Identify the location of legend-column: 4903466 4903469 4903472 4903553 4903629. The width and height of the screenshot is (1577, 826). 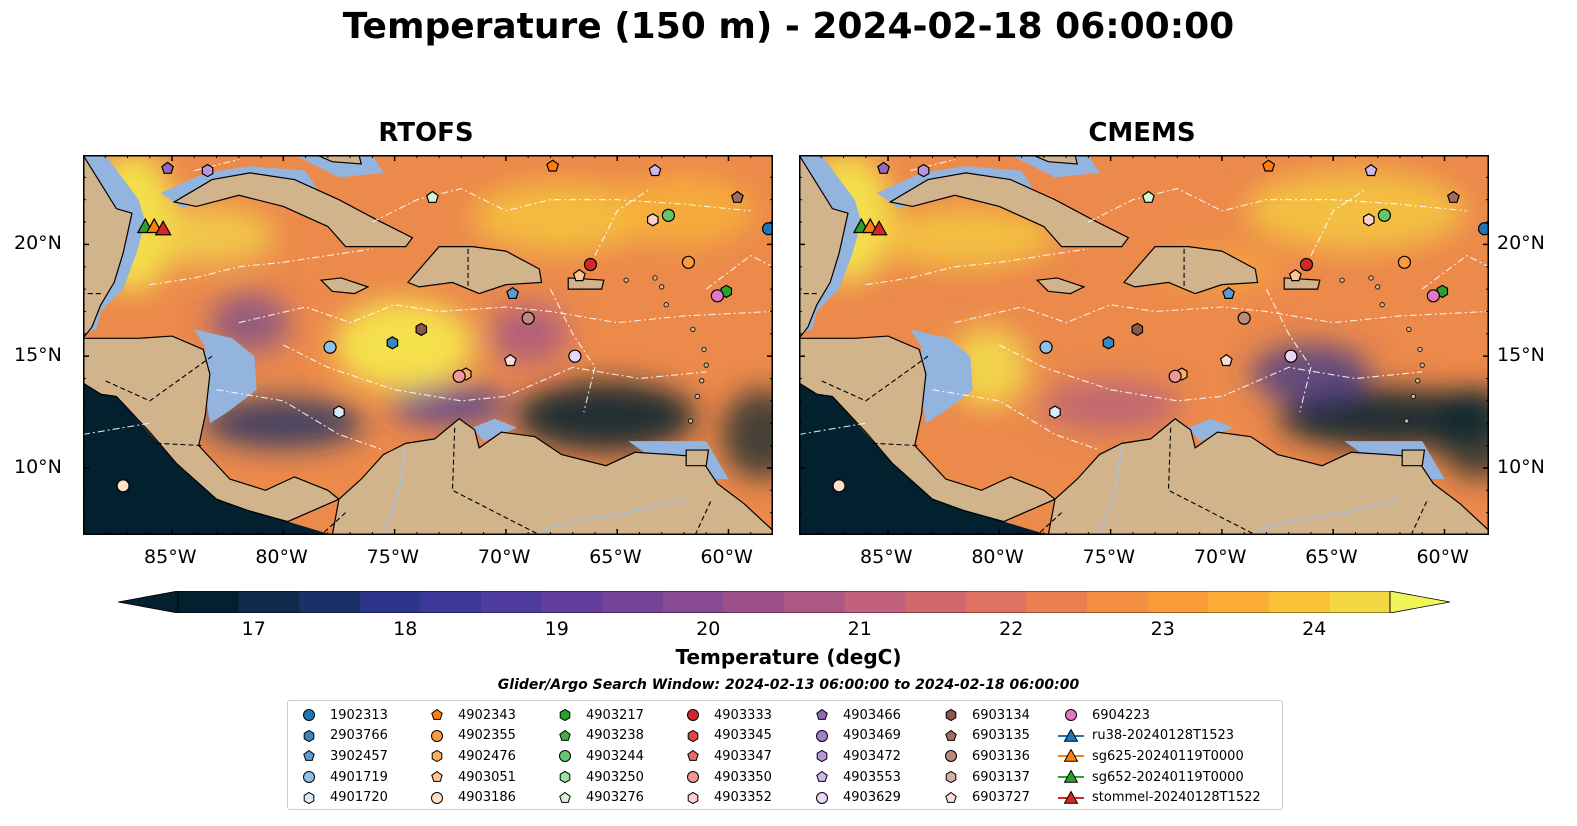
(855, 756).